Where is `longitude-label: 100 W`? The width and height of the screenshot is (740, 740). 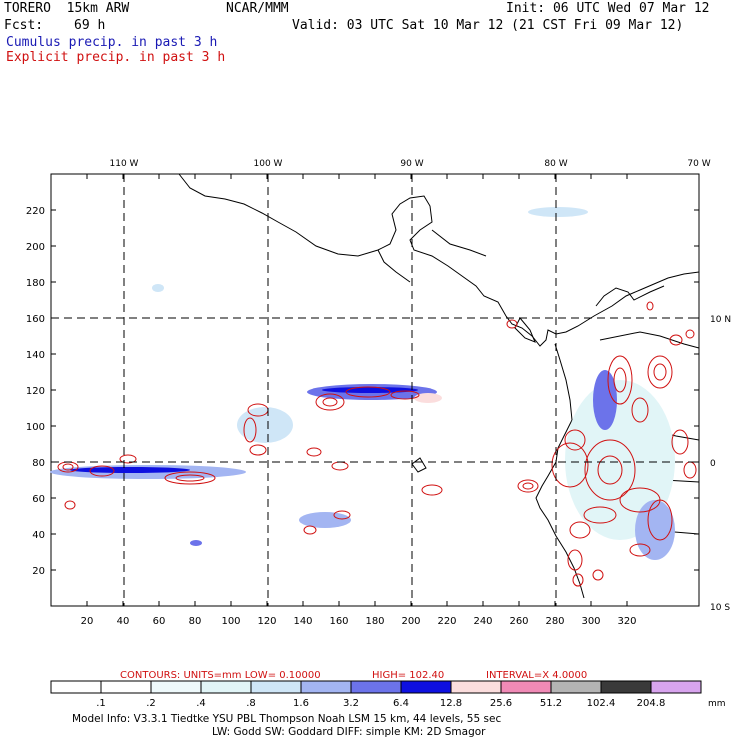
longitude-label: 100 W is located at coordinates (268, 164).